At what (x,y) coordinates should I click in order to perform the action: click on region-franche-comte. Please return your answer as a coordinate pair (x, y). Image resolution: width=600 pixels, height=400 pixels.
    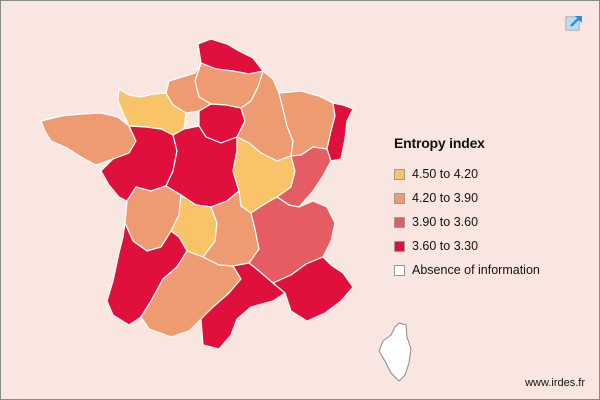
    Looking at the image, I should click on (304, 177).